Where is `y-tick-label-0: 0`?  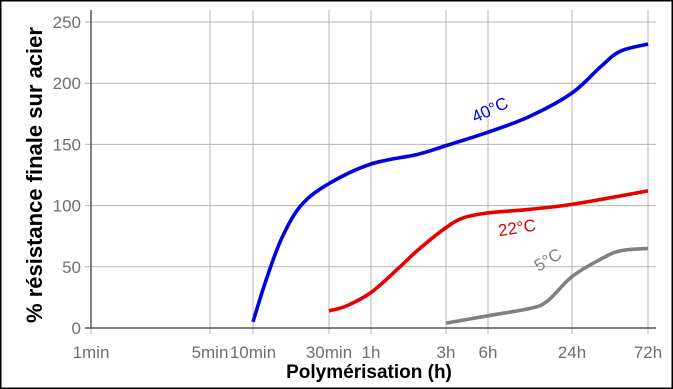
y-tick-label-0: 0 is located at coordinates (76, 328).